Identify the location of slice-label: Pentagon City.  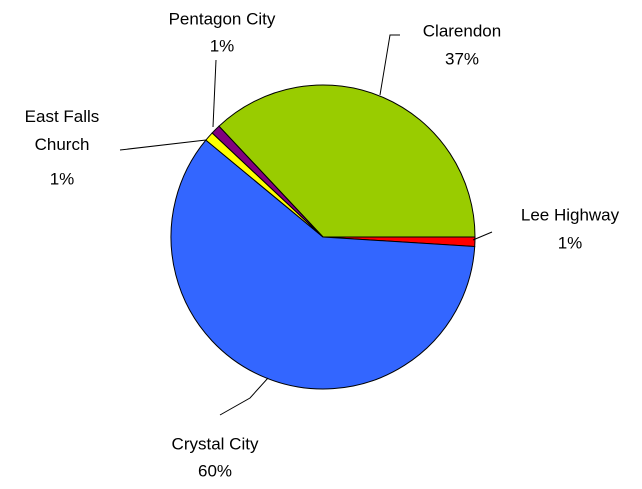
(222, 18).